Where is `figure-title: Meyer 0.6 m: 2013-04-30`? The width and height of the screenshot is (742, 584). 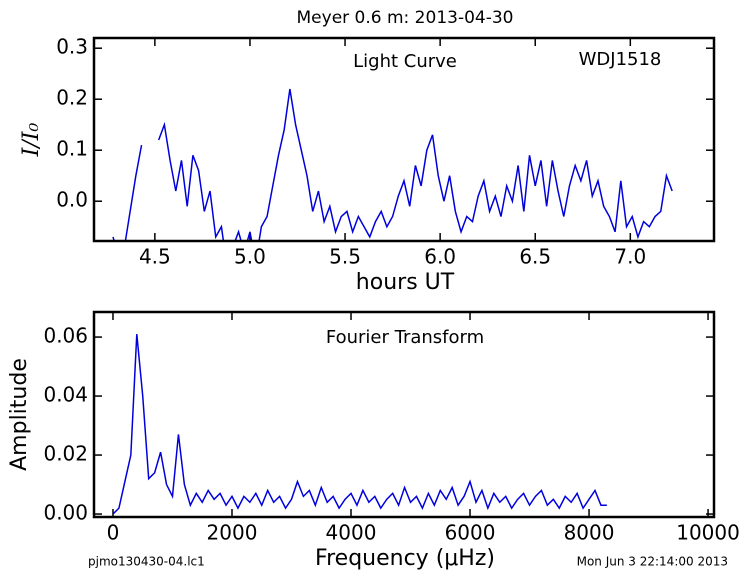
figure-title: Meyer 0.6 m: 2013-04-30 is located at coordinates (405, 18).